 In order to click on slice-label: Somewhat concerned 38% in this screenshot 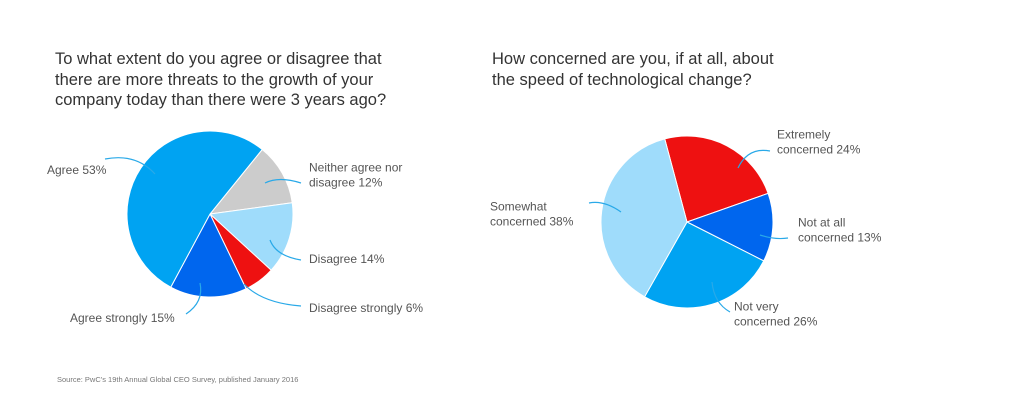, I will do `click(532, 214)`.